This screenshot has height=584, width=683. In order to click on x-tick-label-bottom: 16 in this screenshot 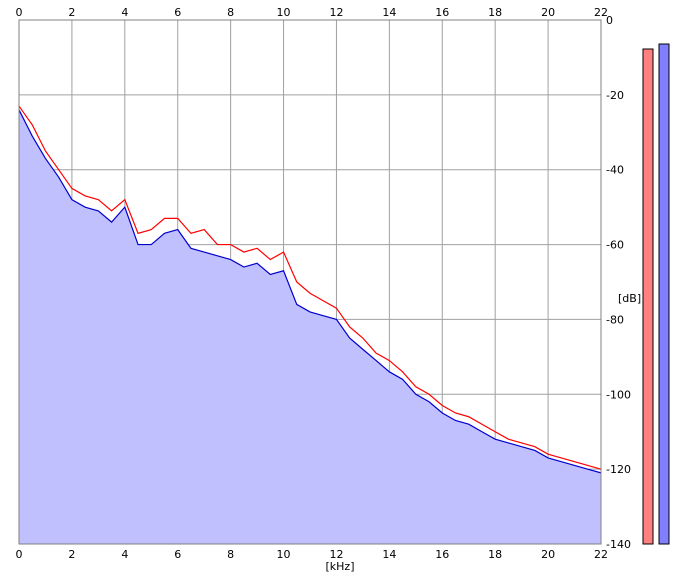, I will do `click(442, 554)`.